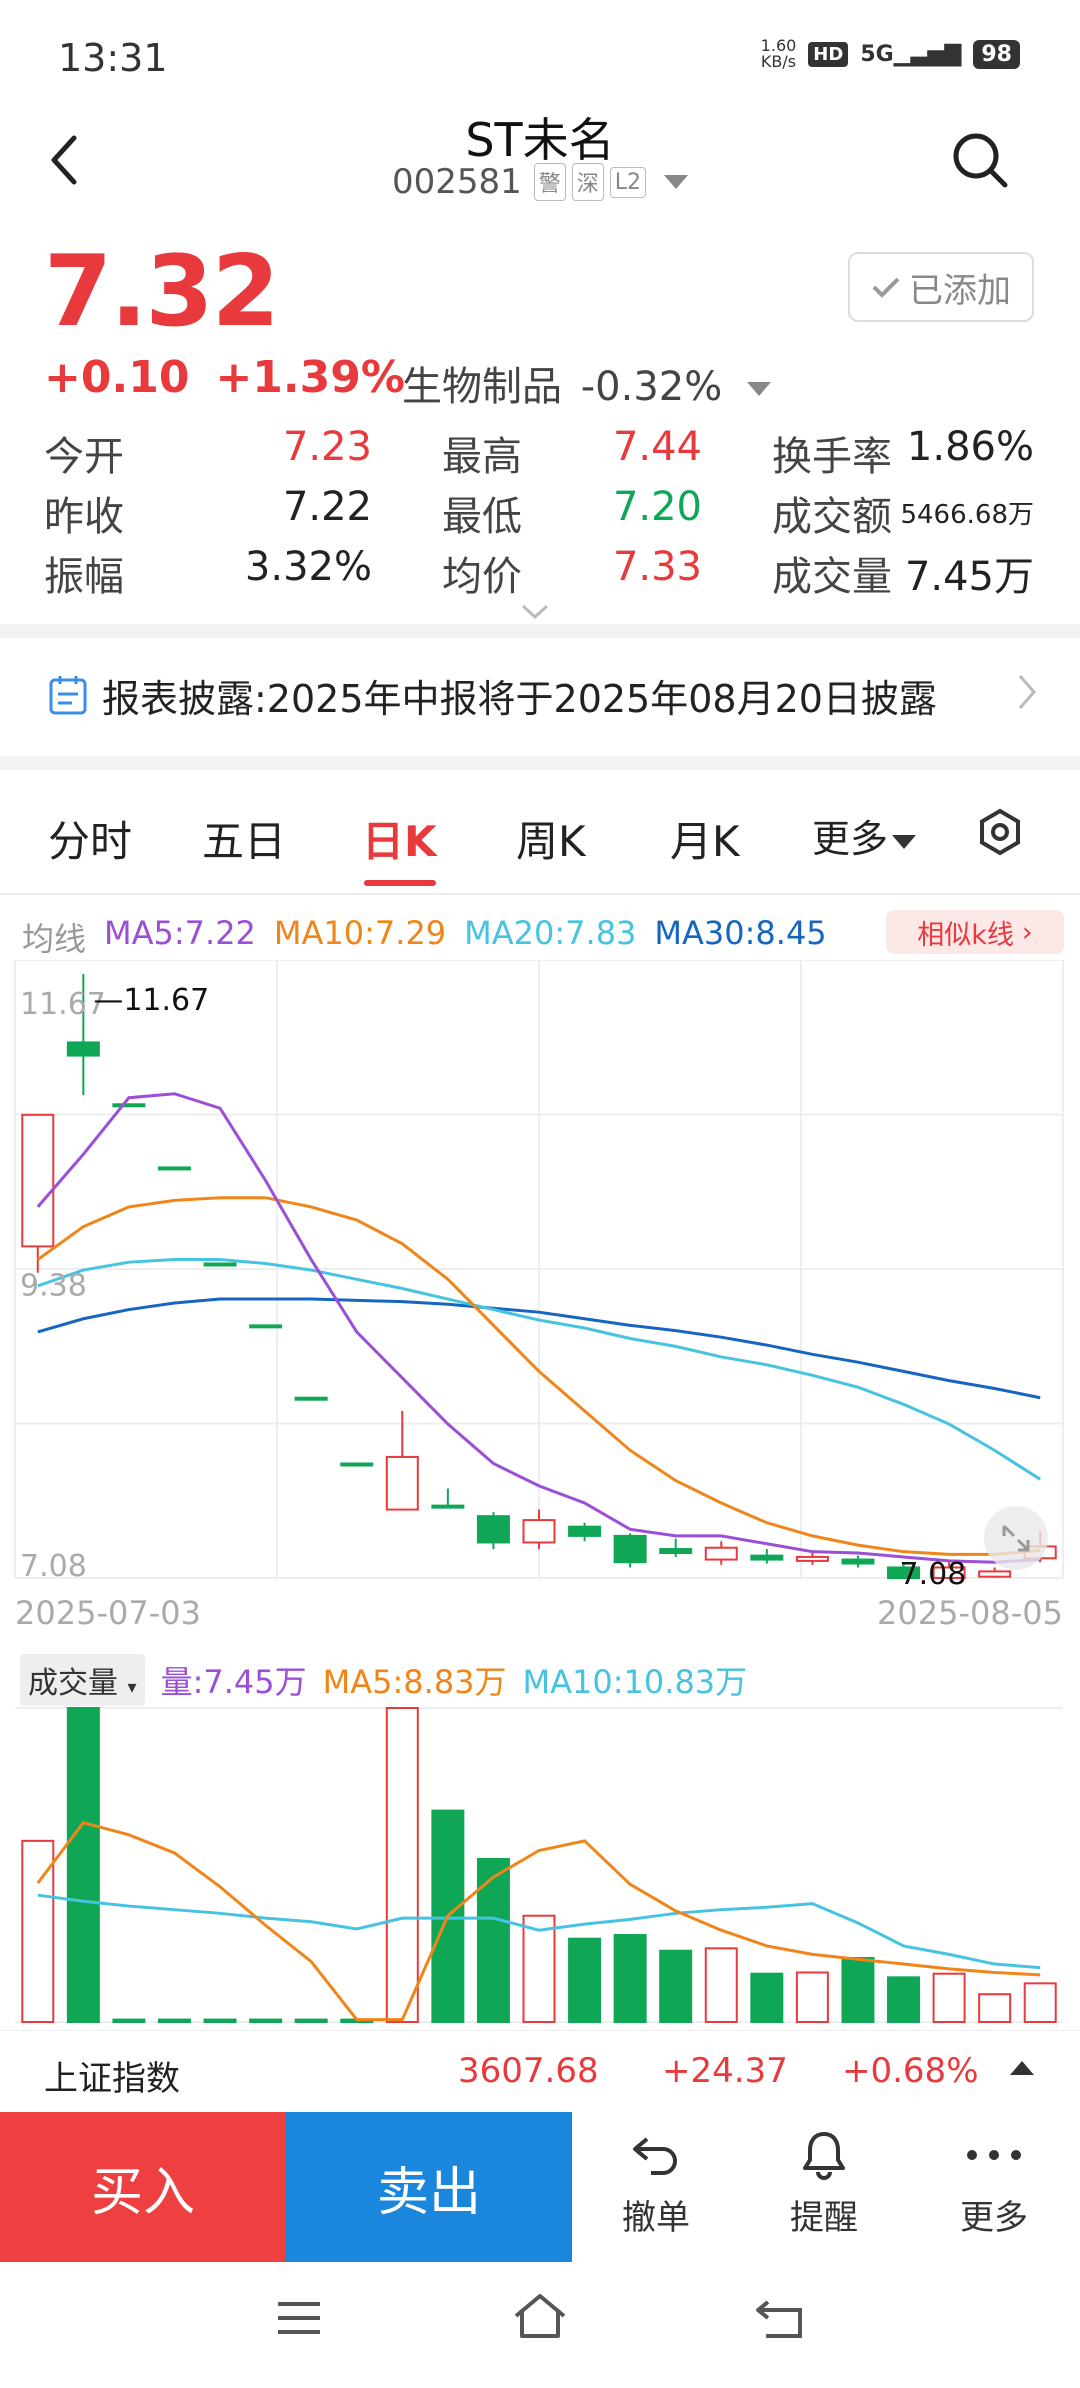 This screenshot has height=2388, width=1080. I want to click on ma20-value: MA20:7.83, so click(550, 933).